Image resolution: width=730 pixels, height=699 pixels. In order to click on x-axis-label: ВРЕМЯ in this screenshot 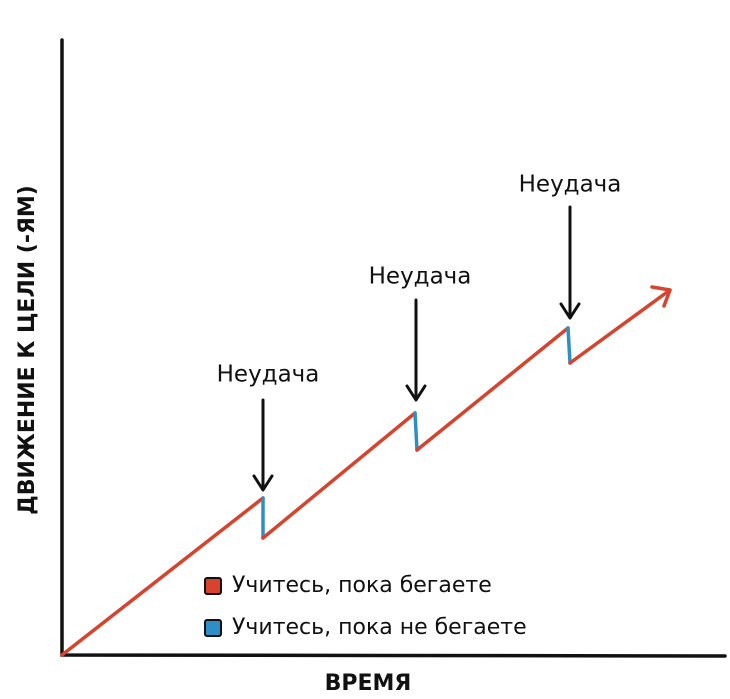, I will do `click(368, 683)`.